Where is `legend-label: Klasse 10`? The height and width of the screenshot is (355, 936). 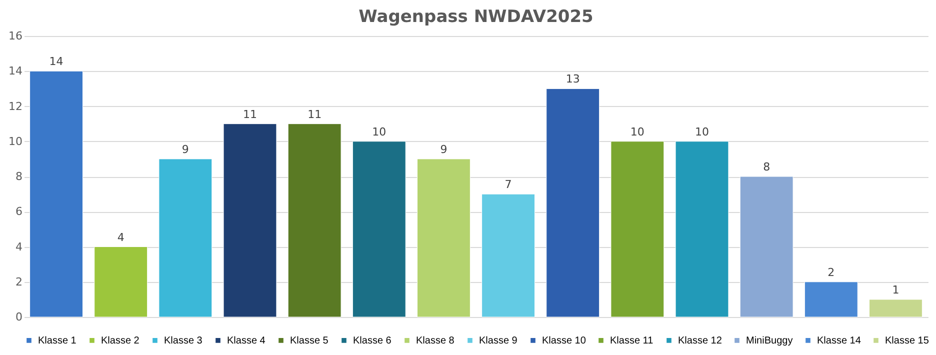 legend-label: Klasse 10 is located at coordinates (564, 340).